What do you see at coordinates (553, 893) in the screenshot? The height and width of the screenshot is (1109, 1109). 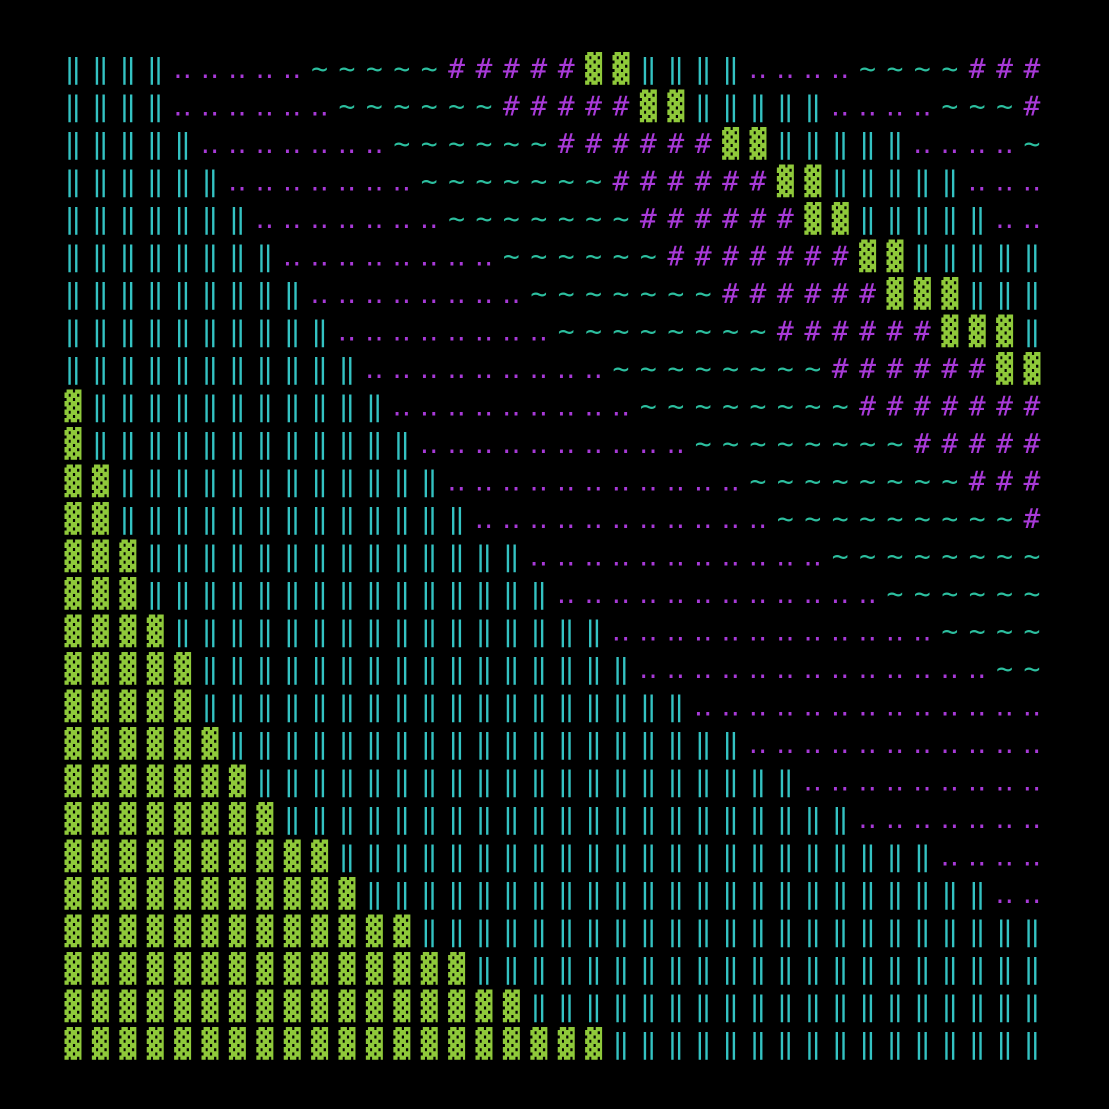 I see `ascii-row: ▓ ▓ ▓ ▓ ▓ ▓ ▓ ▓ ▓ ▓ ▓ ‖ ‖ ‖ ‖ ‖ ‖ ‖ ‖ ‖ ‖ ‖ ‖ ‖ ‖ ‖ ‖ ‖ ‖ ‖ ‖ ‖ ‖ ‖ ‥ ‥` at bounding box center [553, 893].